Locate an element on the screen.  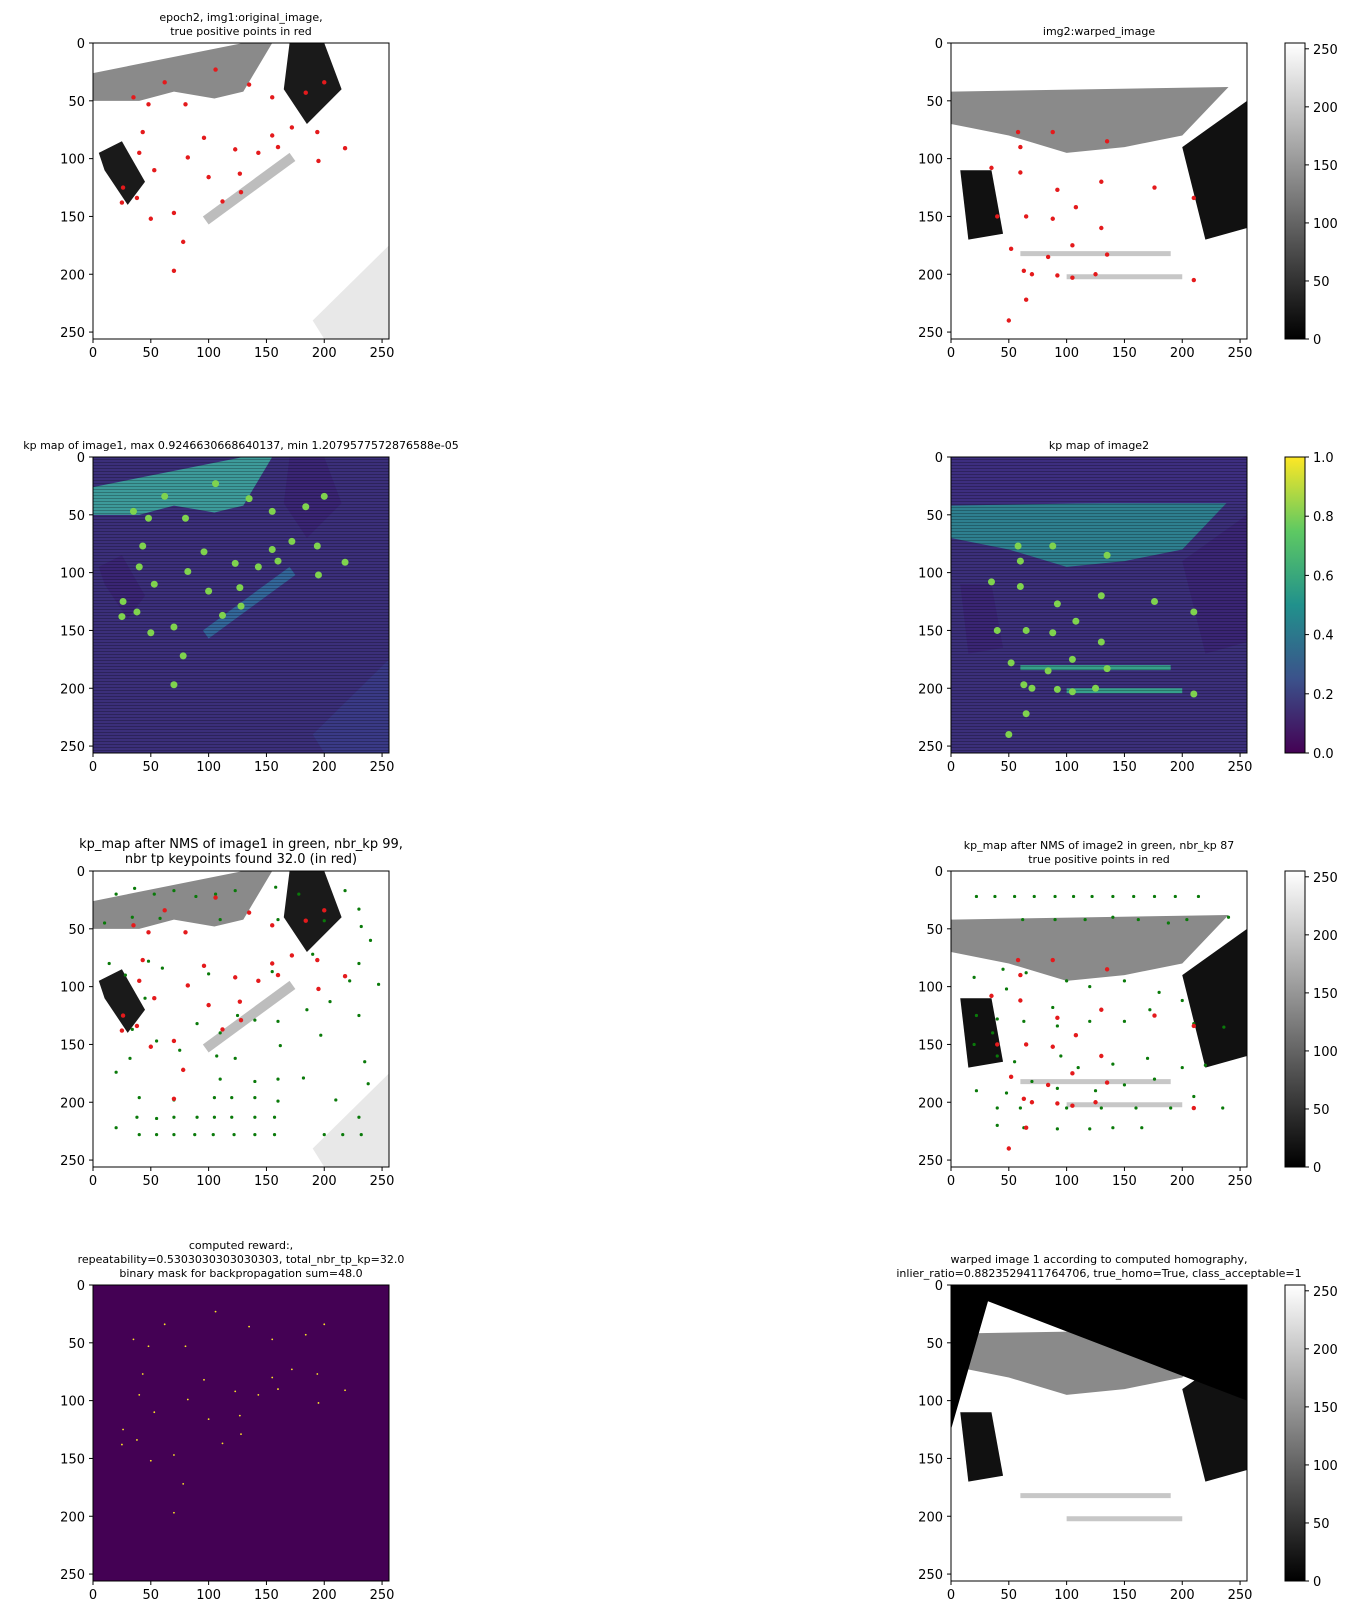
panel-image is located at coordinates (1099, 1019).